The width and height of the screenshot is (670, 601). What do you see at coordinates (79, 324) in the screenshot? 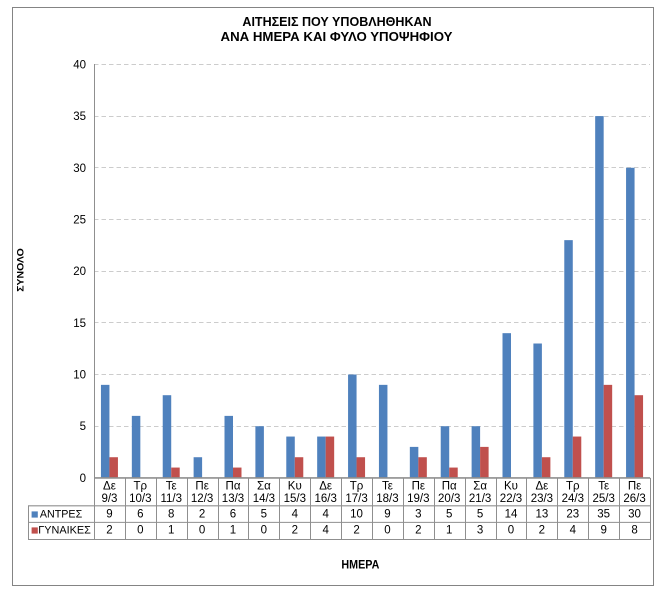
I see `svg-text: 15` at bounding box center [79, 324].